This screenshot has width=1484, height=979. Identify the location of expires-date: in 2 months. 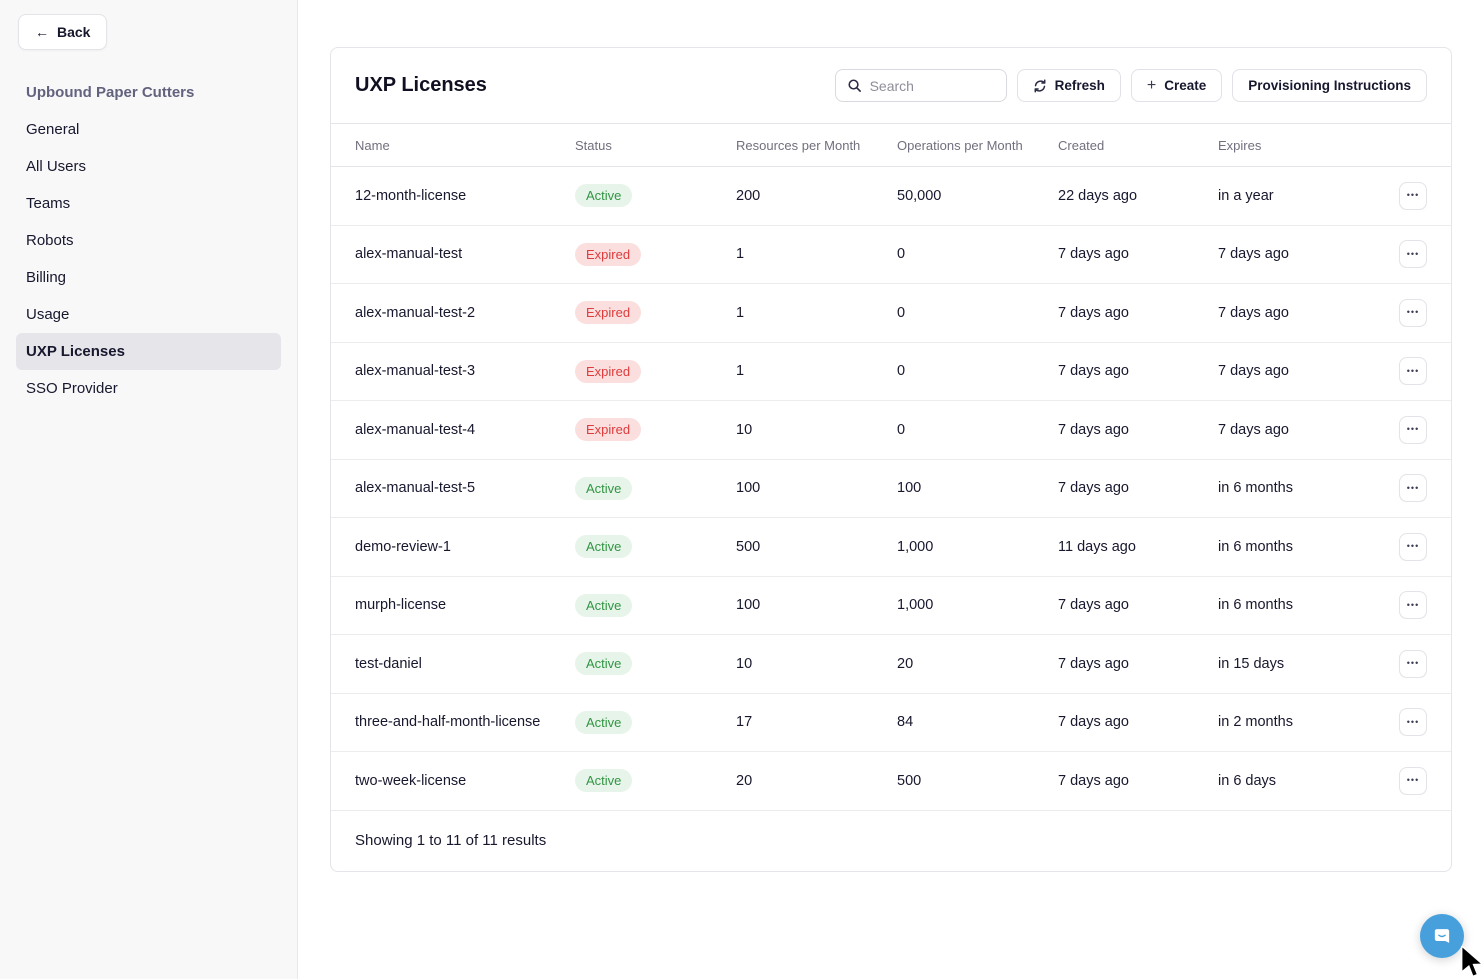
(1255, 722).